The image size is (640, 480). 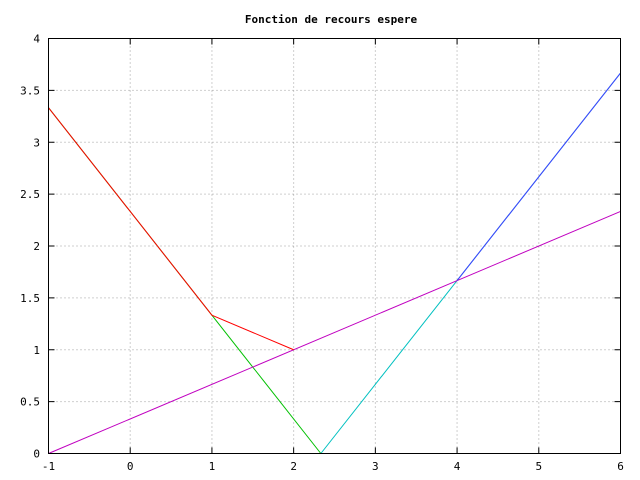 I want to click on y-tick-label: 0, so click(x=36, y=454).